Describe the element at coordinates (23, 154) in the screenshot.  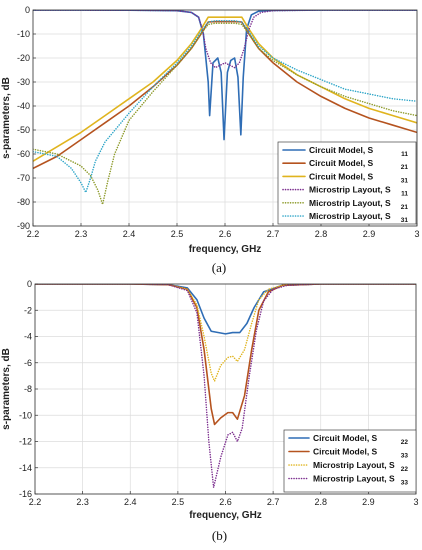
I see `y-tick-label: -60` at that location.